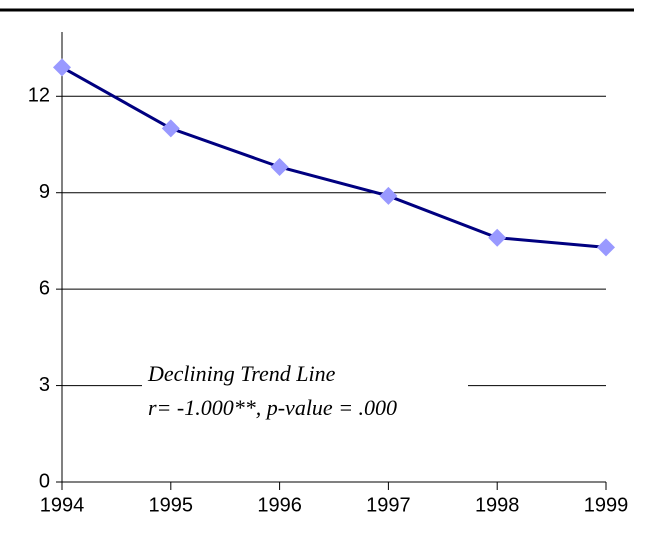  What do you see at coordinates (272, 407) in the screenshot?
I see `annotation: r= -1.000**, p-value = .000` at bounding box center [272, 407].